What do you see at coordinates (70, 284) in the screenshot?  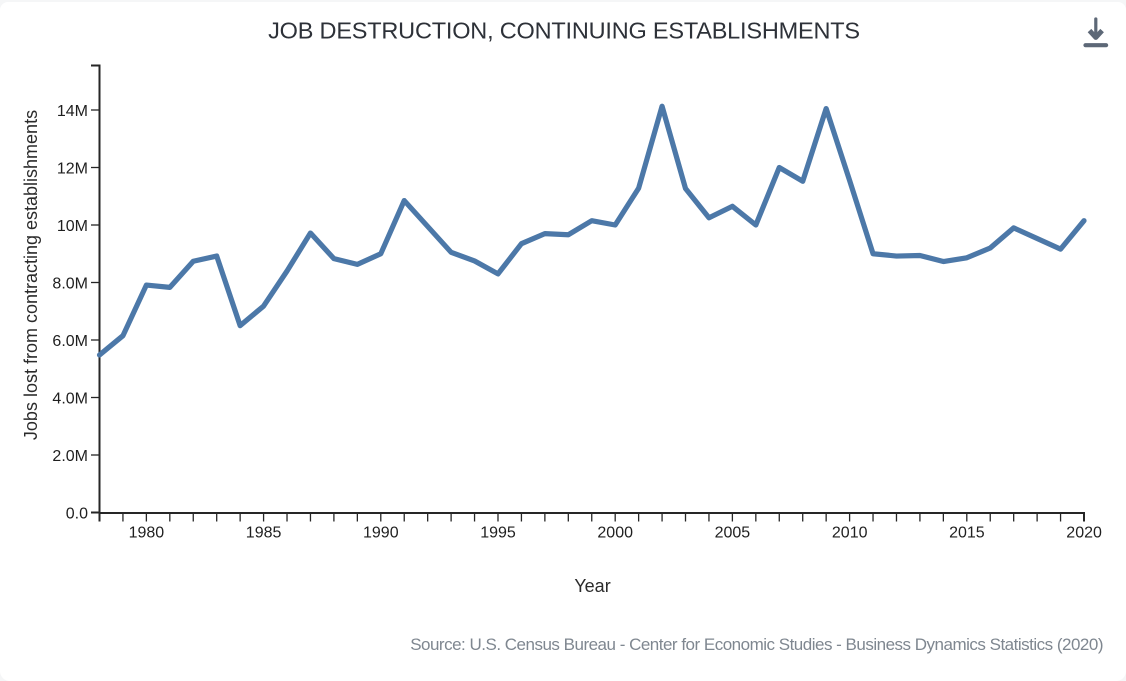 I see `svg-text: 8.0M` at bounding box center [70, 284].